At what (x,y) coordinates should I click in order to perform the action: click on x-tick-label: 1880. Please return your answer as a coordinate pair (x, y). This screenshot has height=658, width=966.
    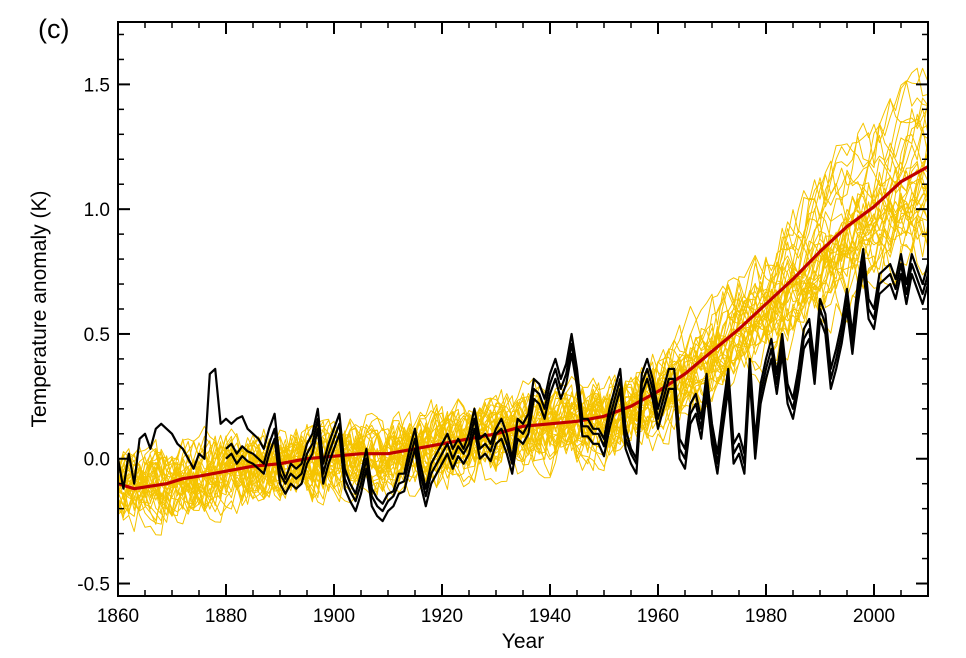
    Looking at the image, I should click on (226, 616).